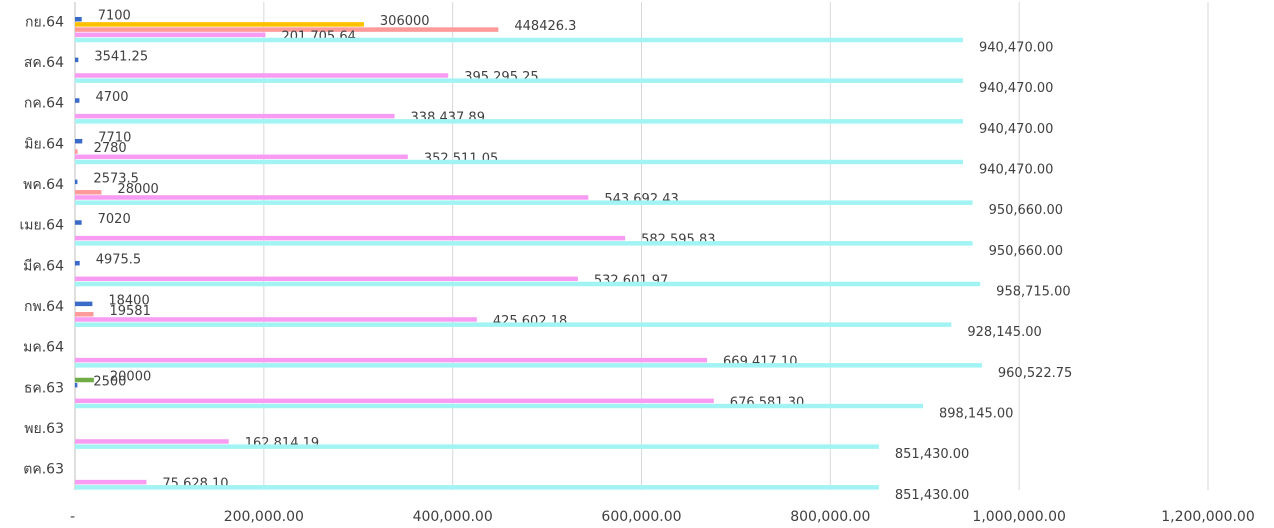  Describe the element at coordinates (43, 470) in the screenshot. I see `y-tick-label: ตค.63` at that location.